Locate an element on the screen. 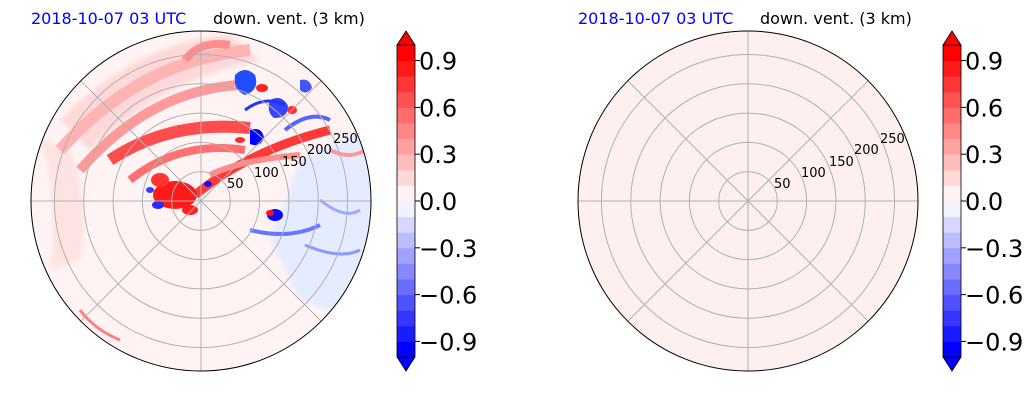 The image size is (1036, 401). radial-tick-label: 100 is located at coordinates (813, 173).